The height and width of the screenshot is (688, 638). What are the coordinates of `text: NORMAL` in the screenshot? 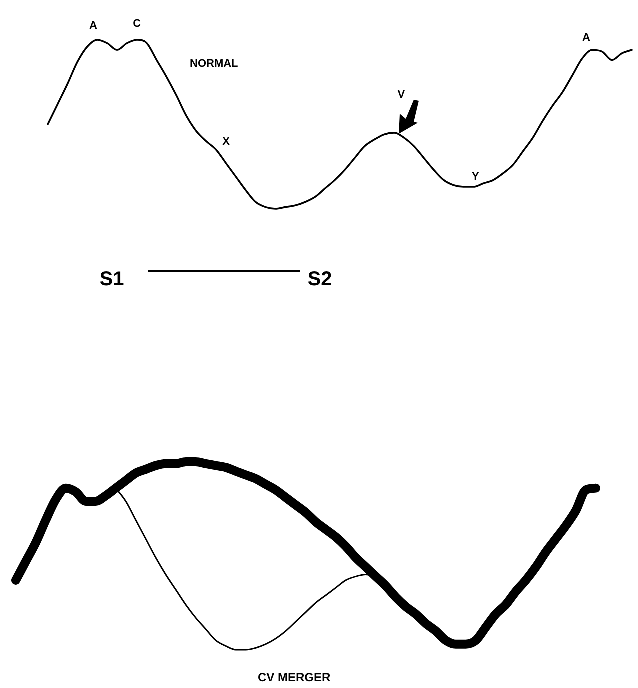 It's located at (214, 64).